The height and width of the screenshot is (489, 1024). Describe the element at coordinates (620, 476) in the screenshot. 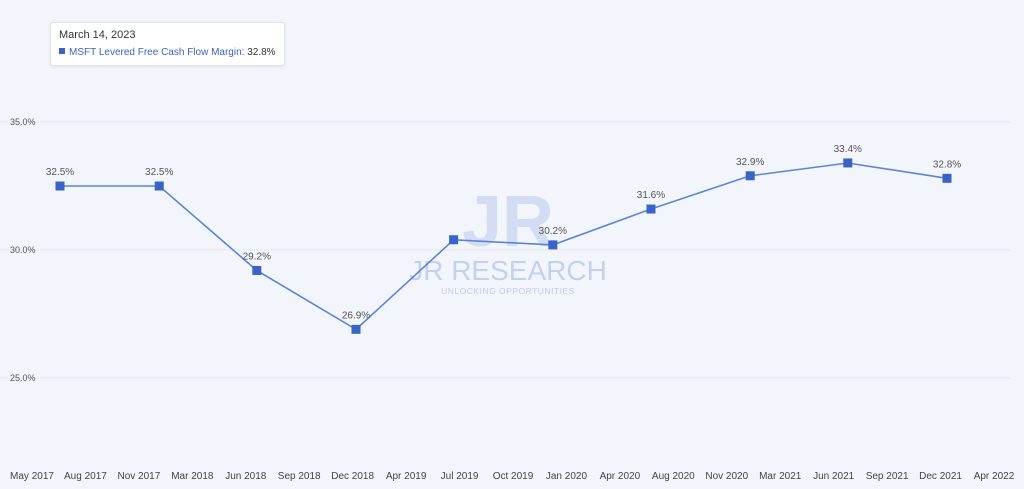

I see `x-tick-label: Apr 2020` at that location.